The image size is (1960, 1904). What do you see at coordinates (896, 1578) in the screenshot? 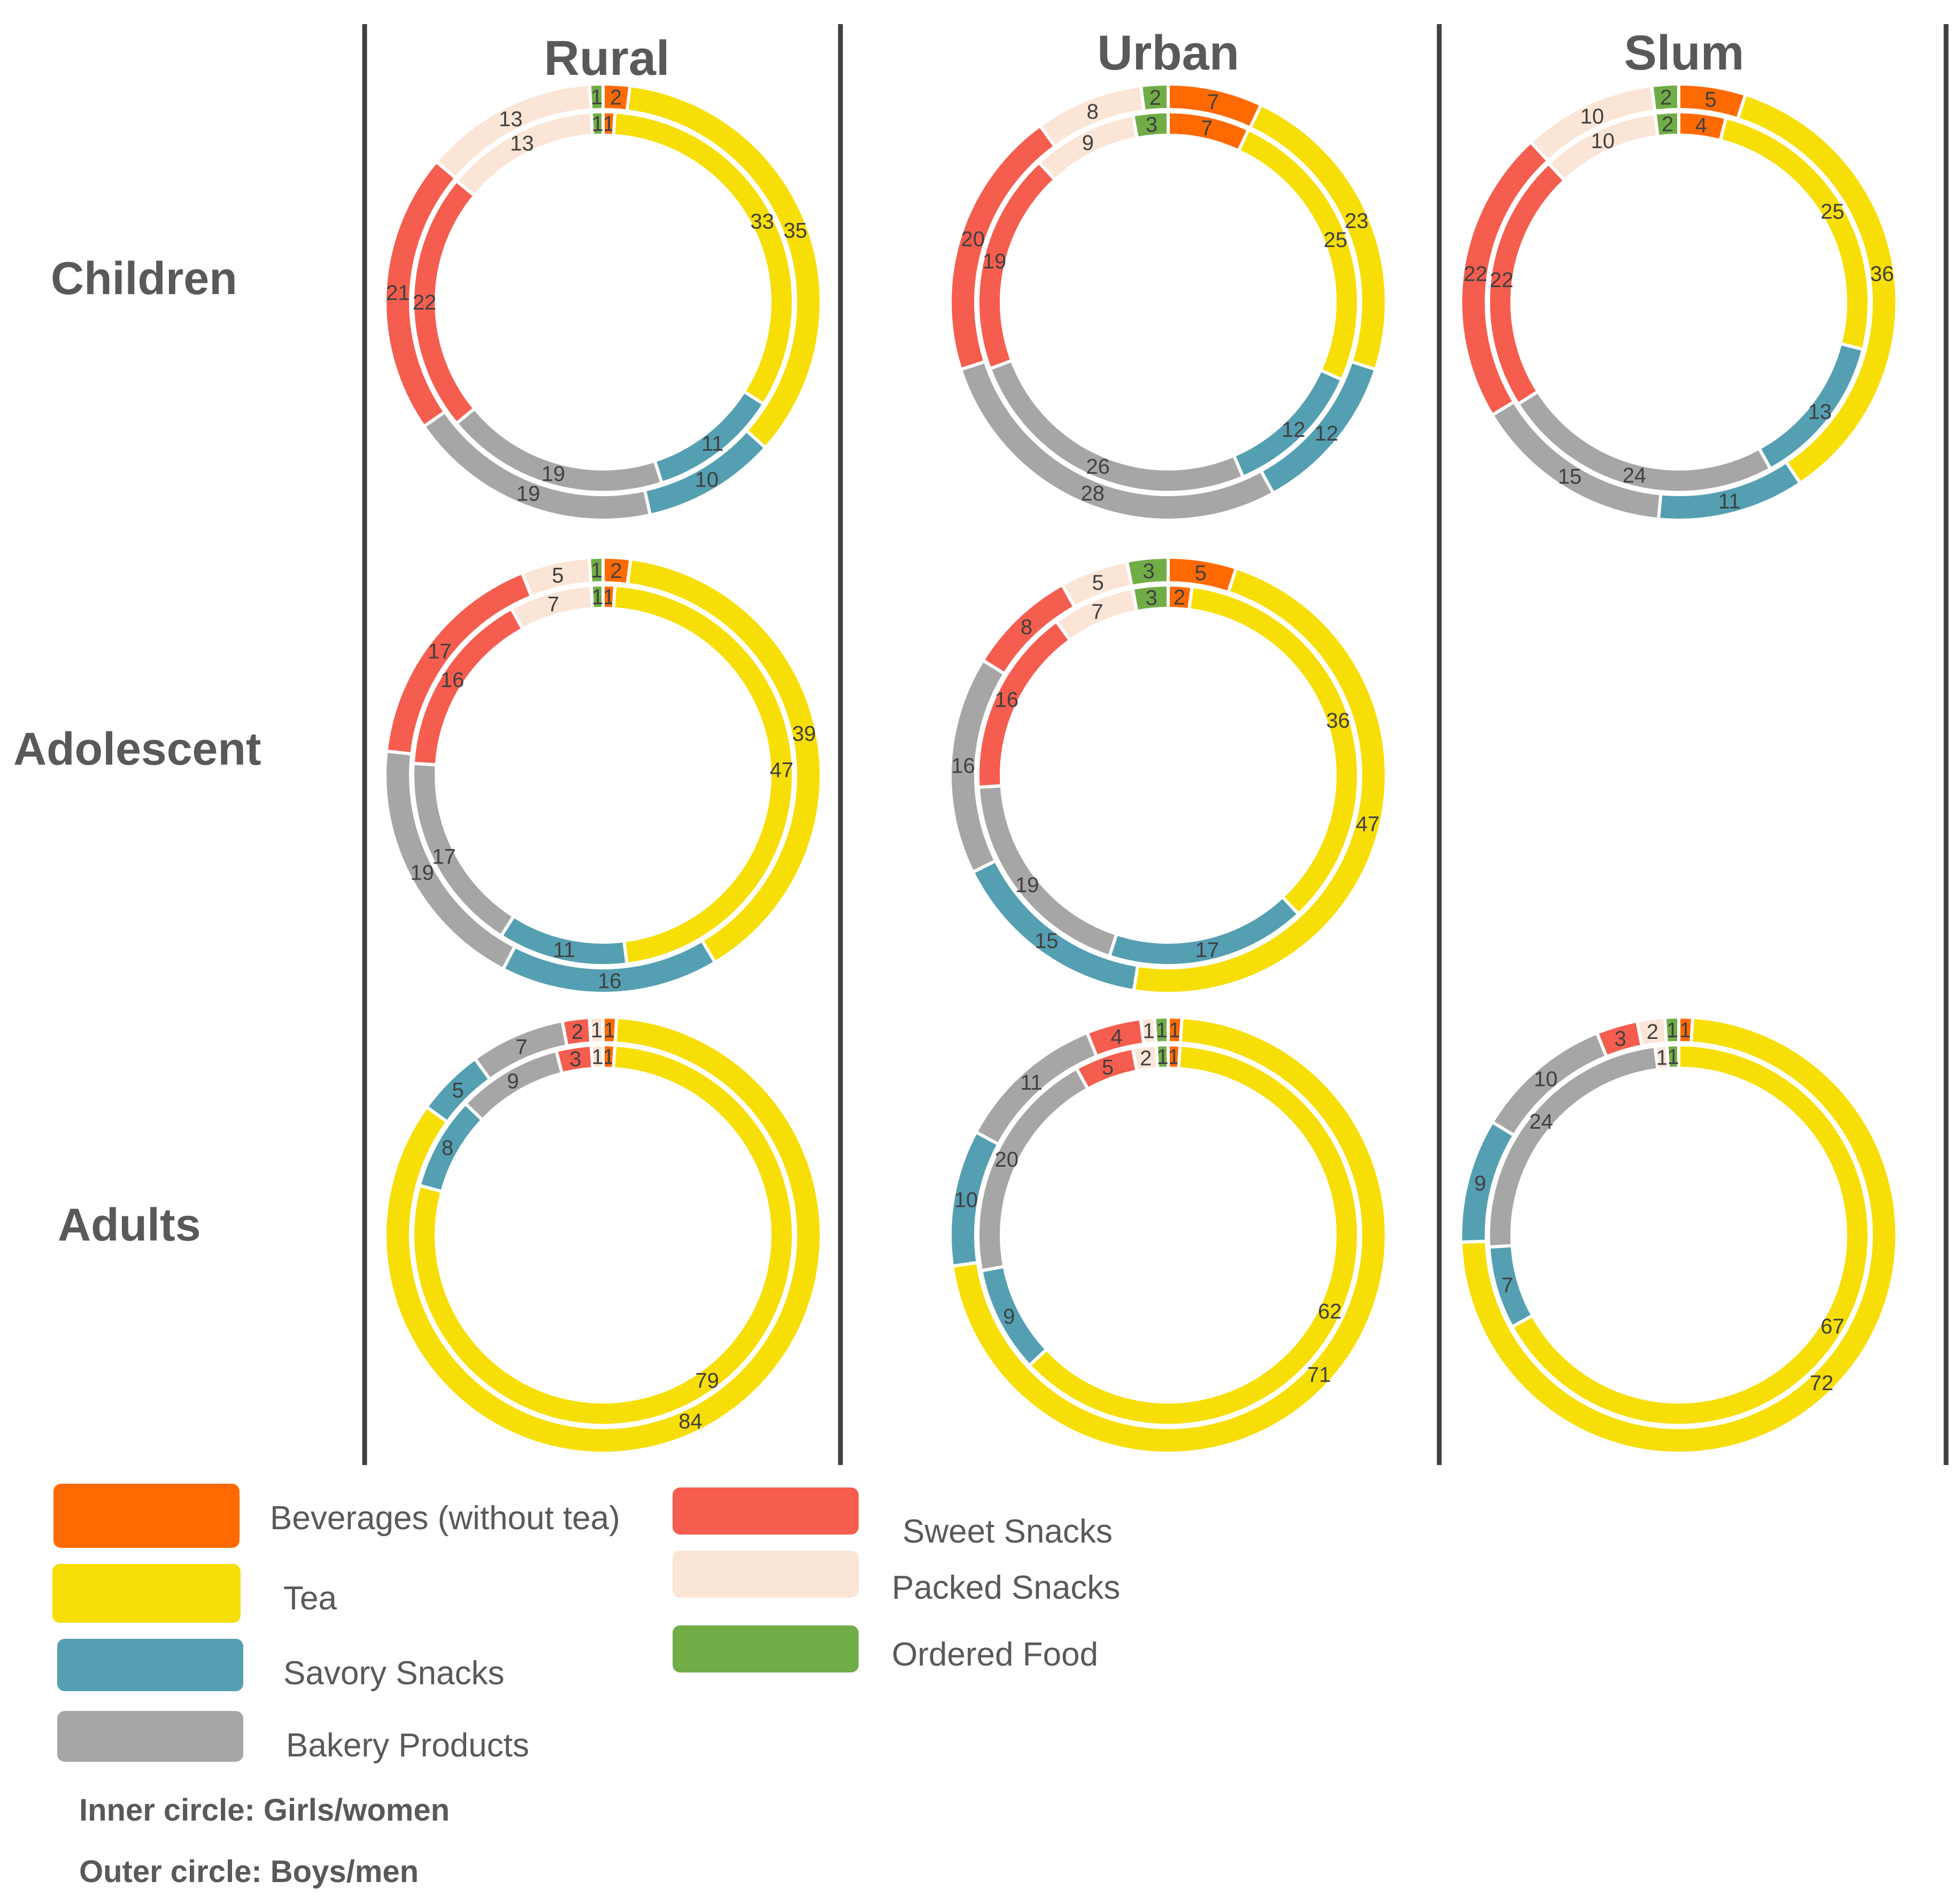
I see `legend-item-packed-snacks: Packed Snacks` at bounding box center [896, 1578].